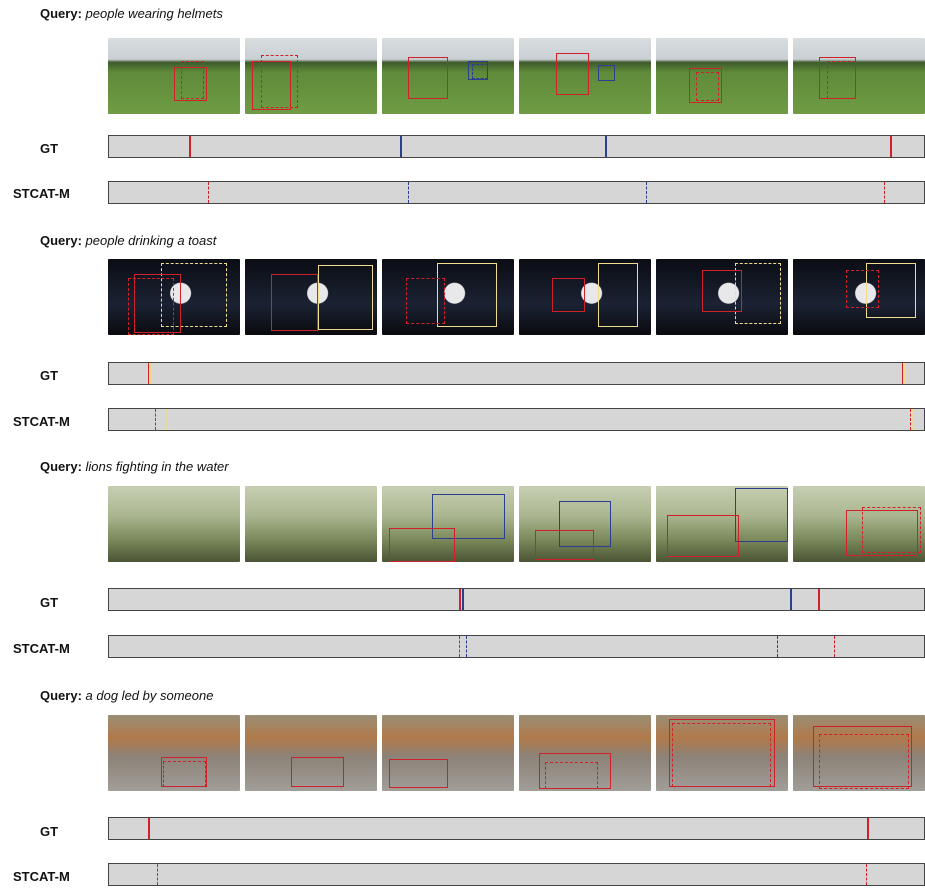  I want to click on query-2: Query: people drinking a toast, so click(128, 240).